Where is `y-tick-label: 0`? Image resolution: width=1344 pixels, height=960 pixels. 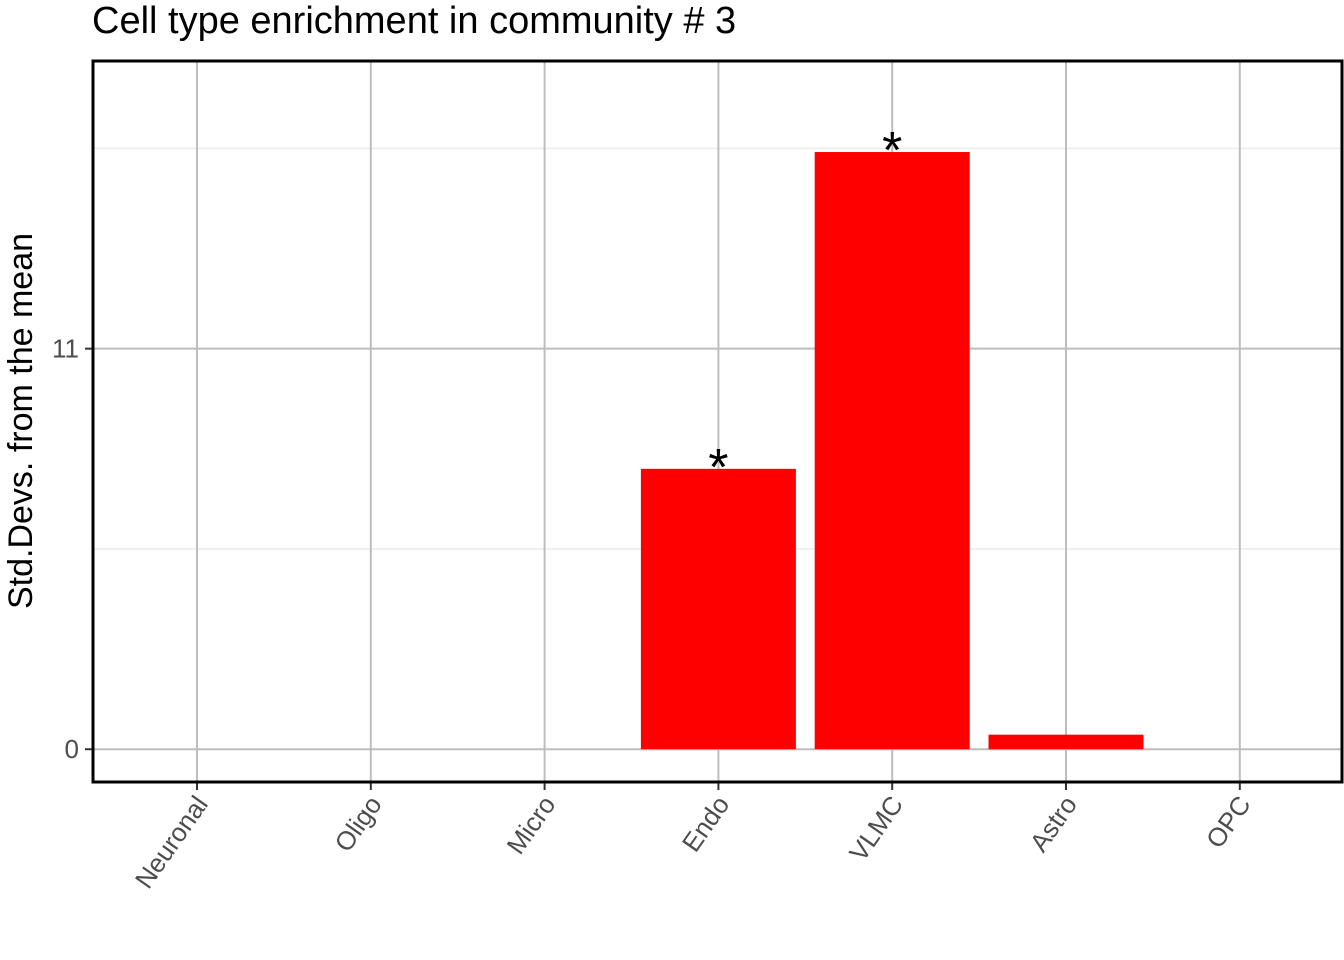 y-tick-label: 0 is located at coordinates (72, 749).